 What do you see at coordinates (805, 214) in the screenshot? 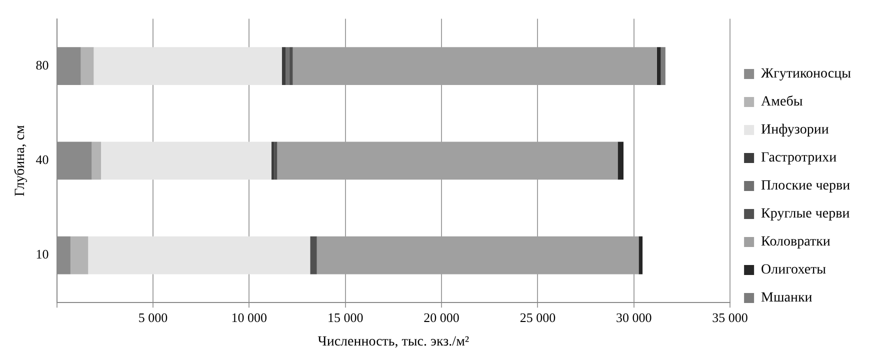
I see `legend-label: Круглые черви` at bounding box center [805, 214].